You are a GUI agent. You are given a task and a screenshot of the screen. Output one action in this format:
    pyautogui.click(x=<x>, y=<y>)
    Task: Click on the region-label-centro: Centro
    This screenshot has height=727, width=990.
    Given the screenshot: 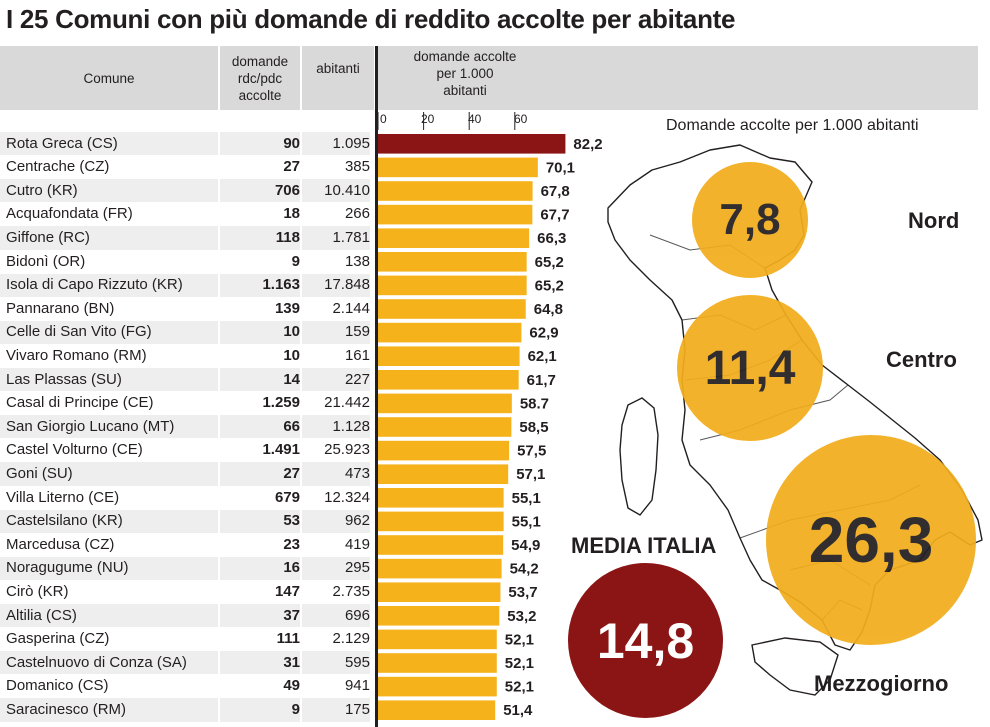 What is the action you would take?
    pyautogui.click(x=921, y=359)
    